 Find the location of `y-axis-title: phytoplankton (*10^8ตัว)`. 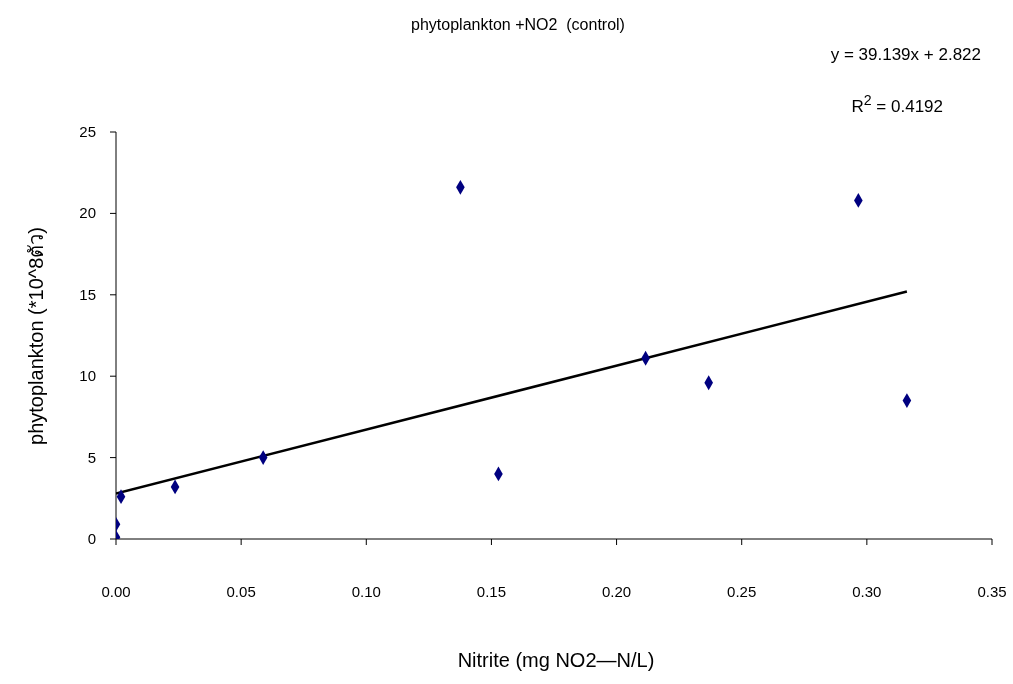

y-axis-title: phytoplankton (*10^8ตัว) is located at coordinates (36, 336).